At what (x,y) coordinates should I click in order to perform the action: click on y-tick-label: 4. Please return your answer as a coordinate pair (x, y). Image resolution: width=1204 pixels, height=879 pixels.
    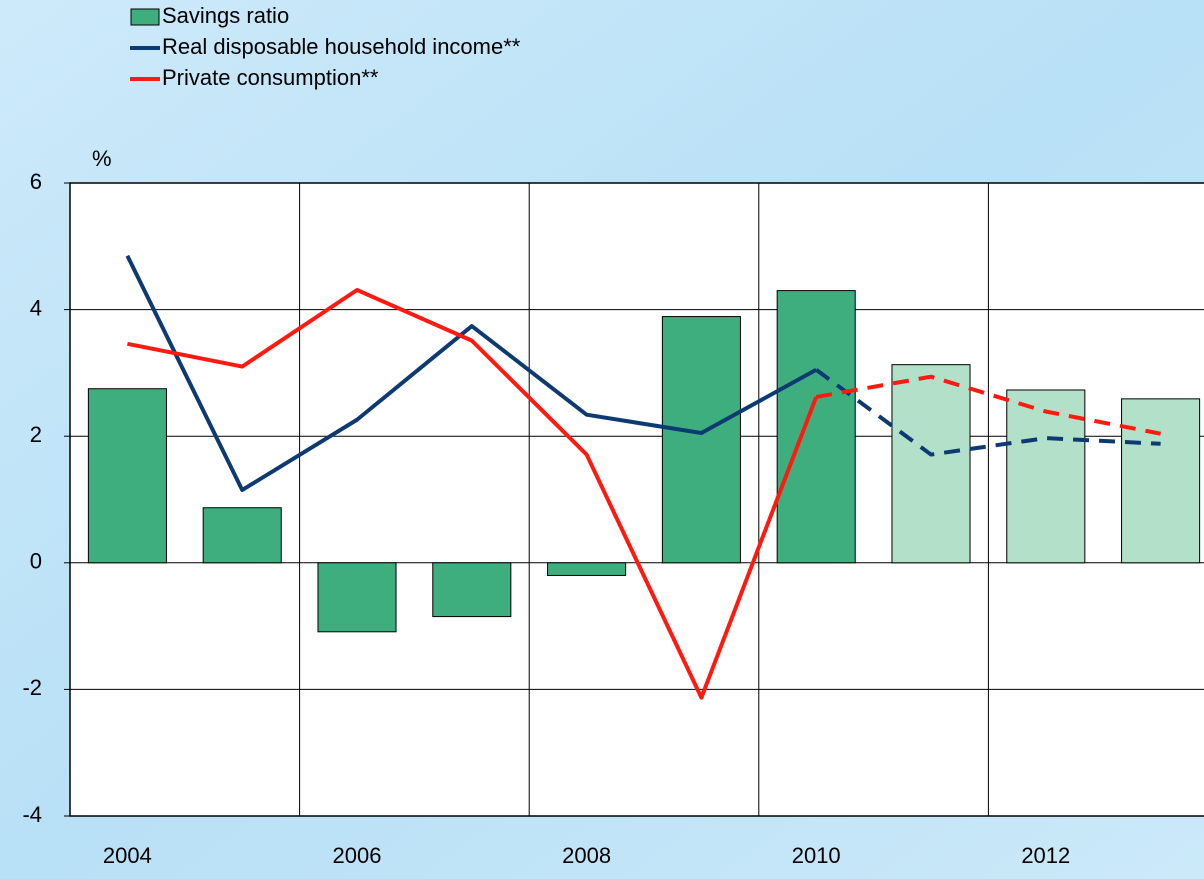
    Looking at the image, I should click on (36, 307).